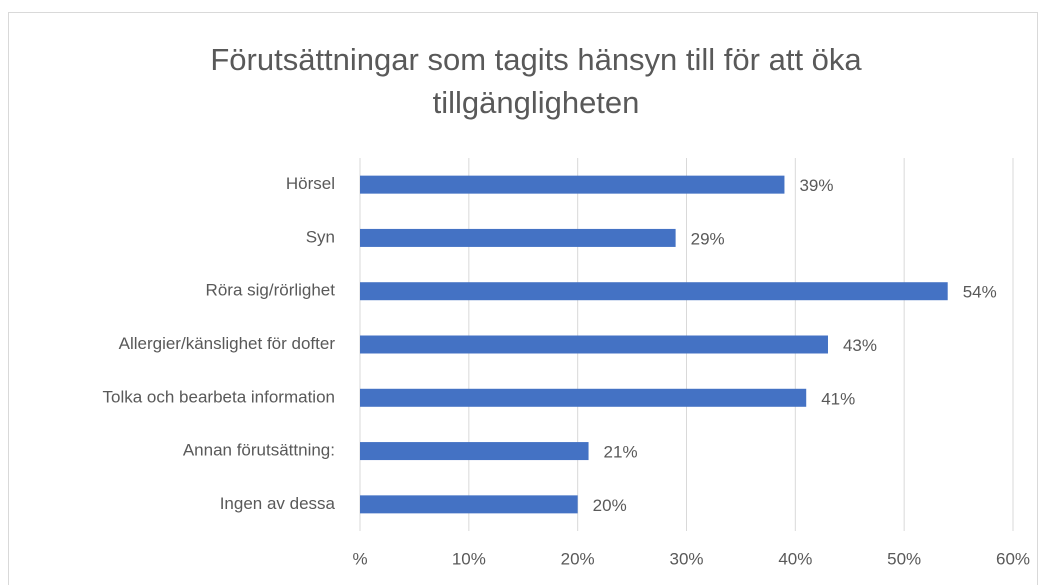 Image resolution: width=1048 pixels, height=585 pixels. What do you see at coordinates (227, 343) in the screenshot?
I see `y-tick-label: Allergier/känslighet för dofter` at bounding box center [227, 343].